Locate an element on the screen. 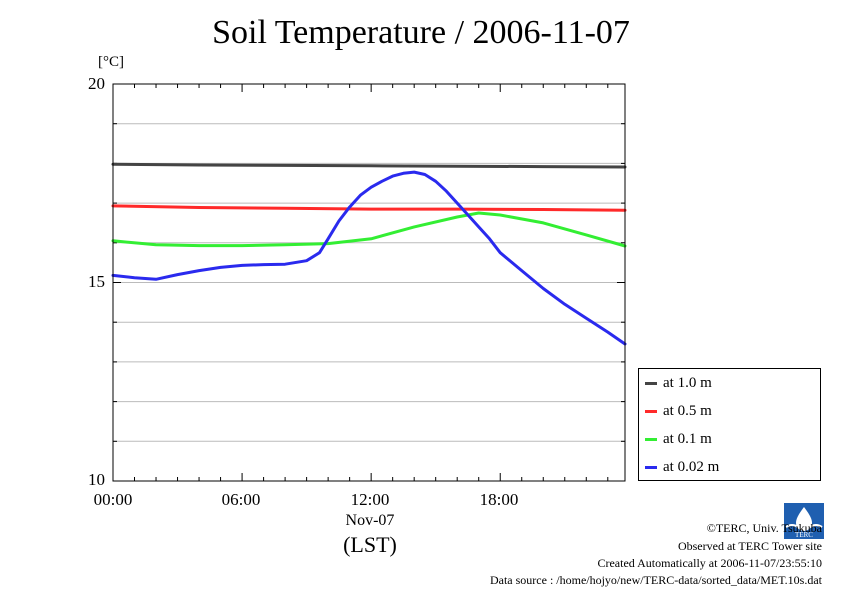 This screenshot has height=595, width=842. legend-label: at 1.0 m is located at coordinates (687, 382).